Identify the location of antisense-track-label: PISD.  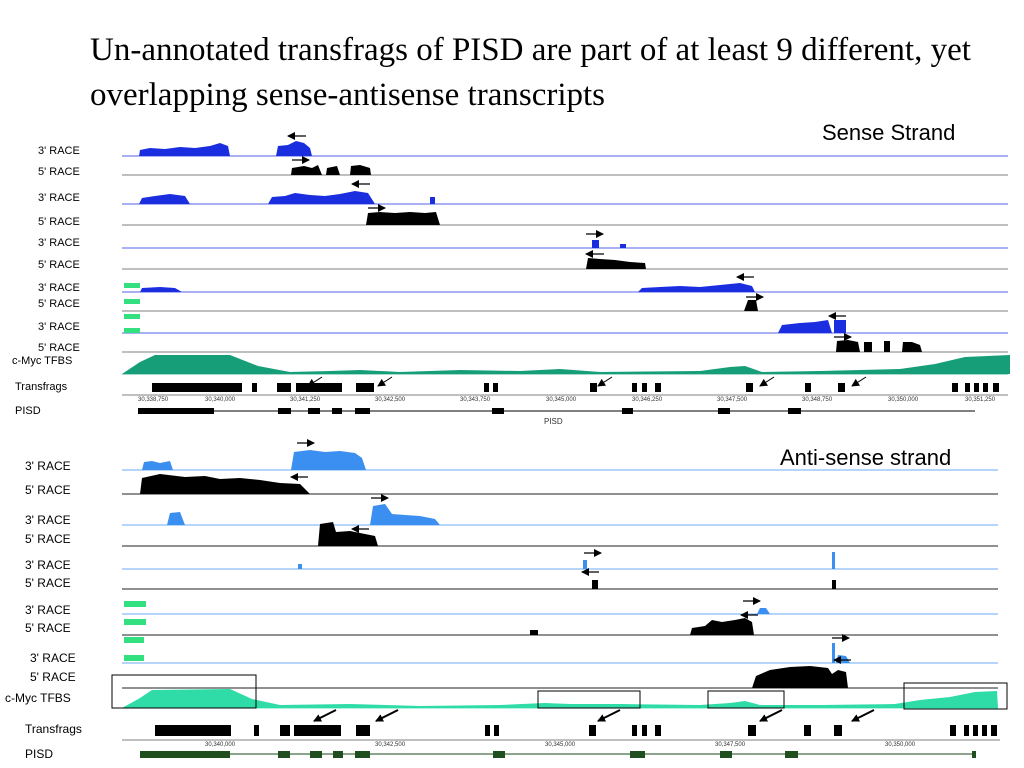
(39, 754).